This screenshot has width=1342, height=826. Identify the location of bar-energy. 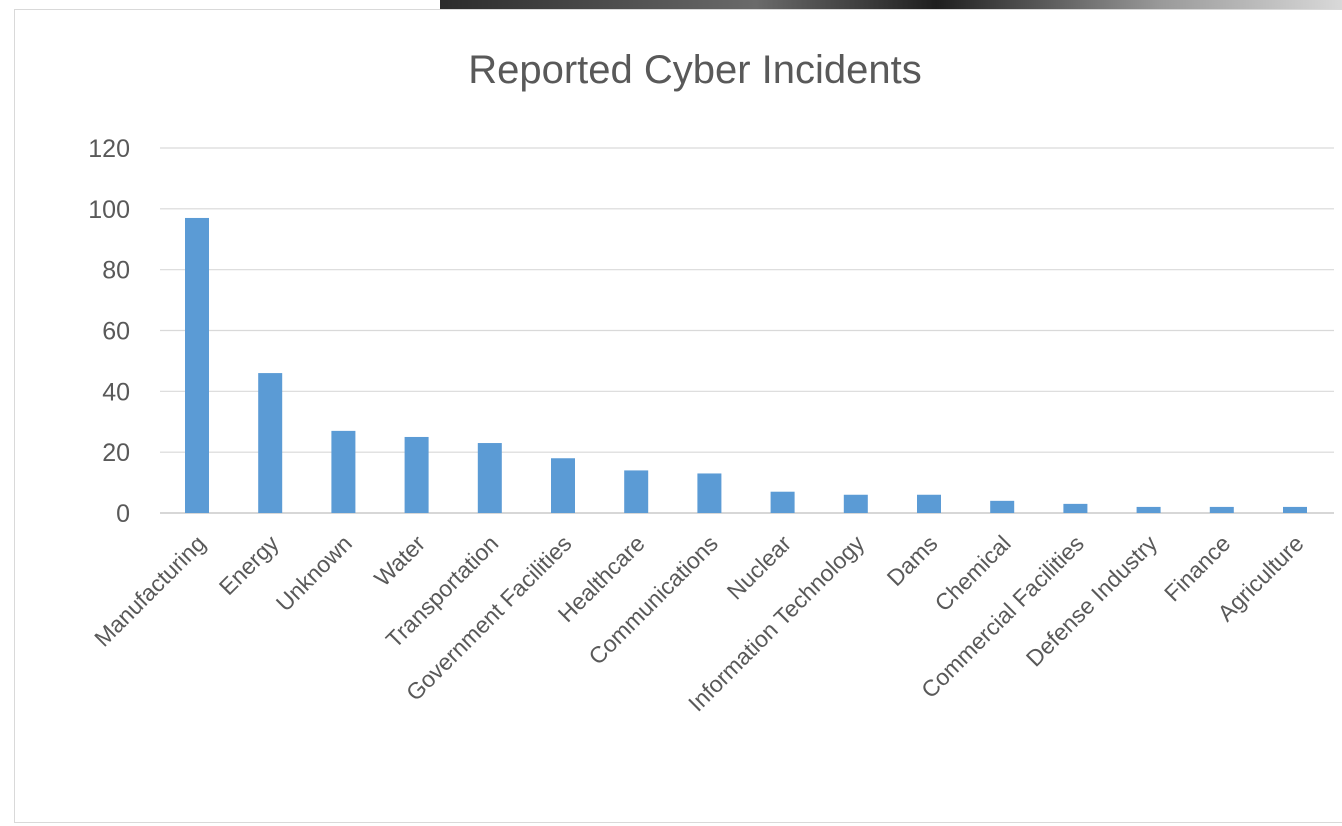
(270, 443).